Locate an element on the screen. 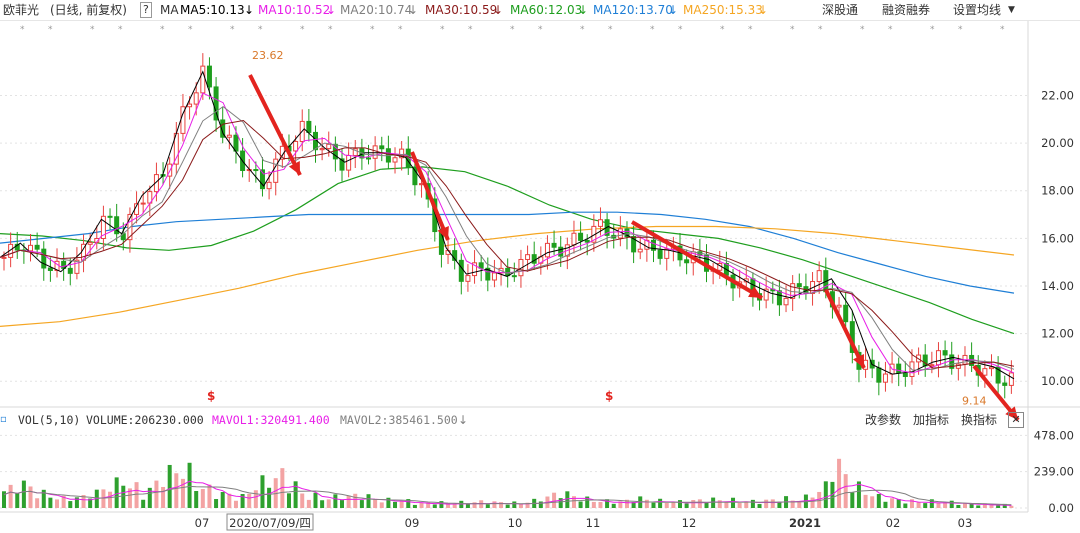 This screenshot has height=533, width=1080. x-tick-label: 2021 is located at coordinates (805, 523).